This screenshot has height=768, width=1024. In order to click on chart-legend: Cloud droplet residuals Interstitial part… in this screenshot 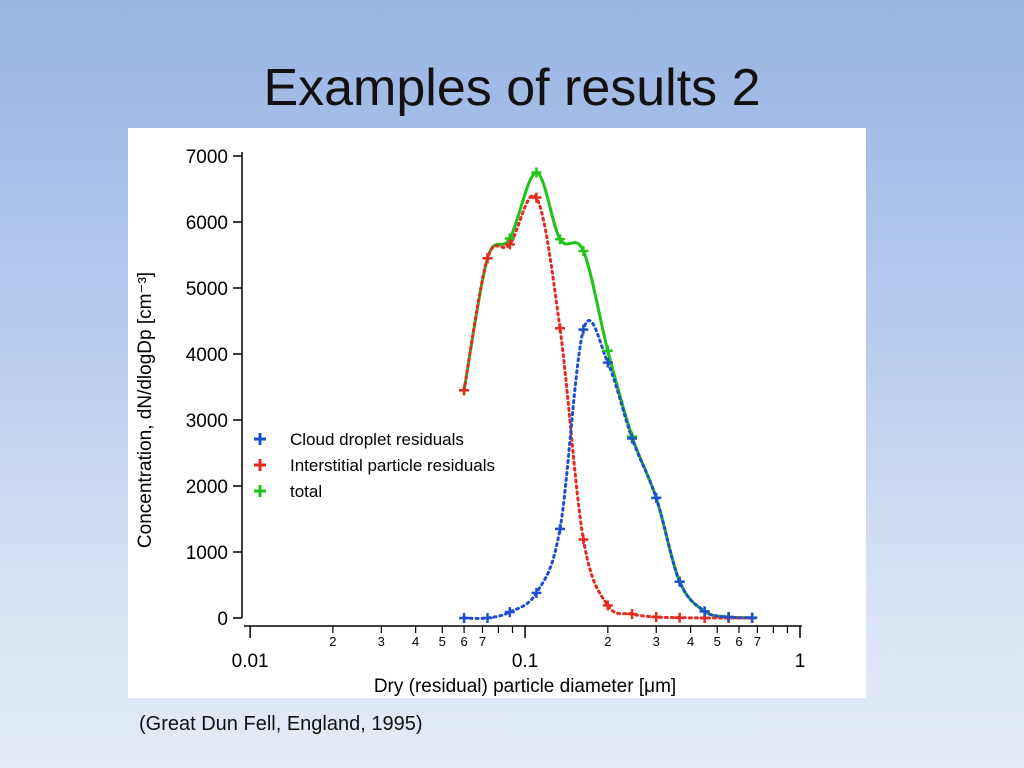, I will do `click(374, 465)`.